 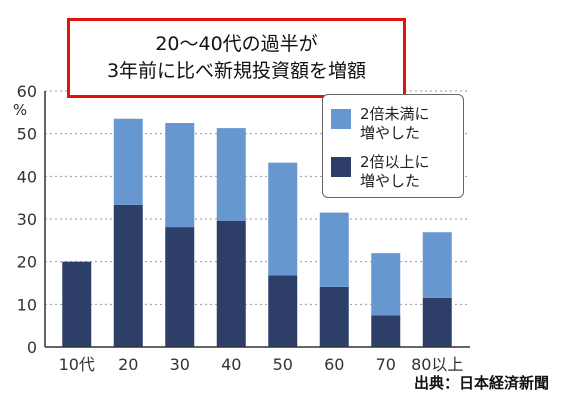 I want to click on legend-item-double-or-more: 2倍以上に 増やした, so click(x=395, y=172).